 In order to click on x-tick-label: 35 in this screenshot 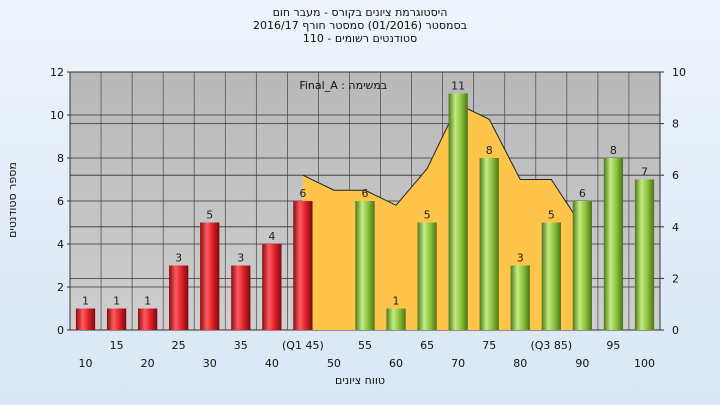, I will do `click(241, 345)`.